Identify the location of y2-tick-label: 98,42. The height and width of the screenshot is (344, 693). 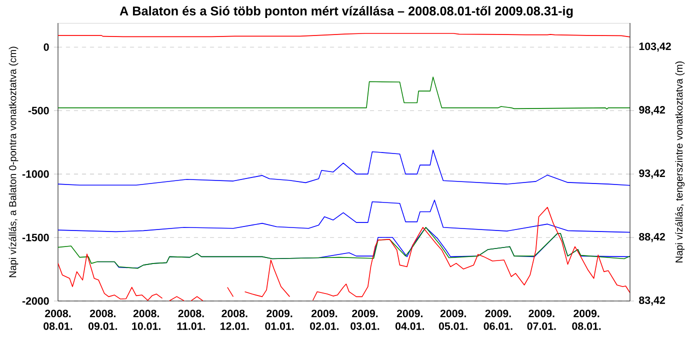
(652, 111).